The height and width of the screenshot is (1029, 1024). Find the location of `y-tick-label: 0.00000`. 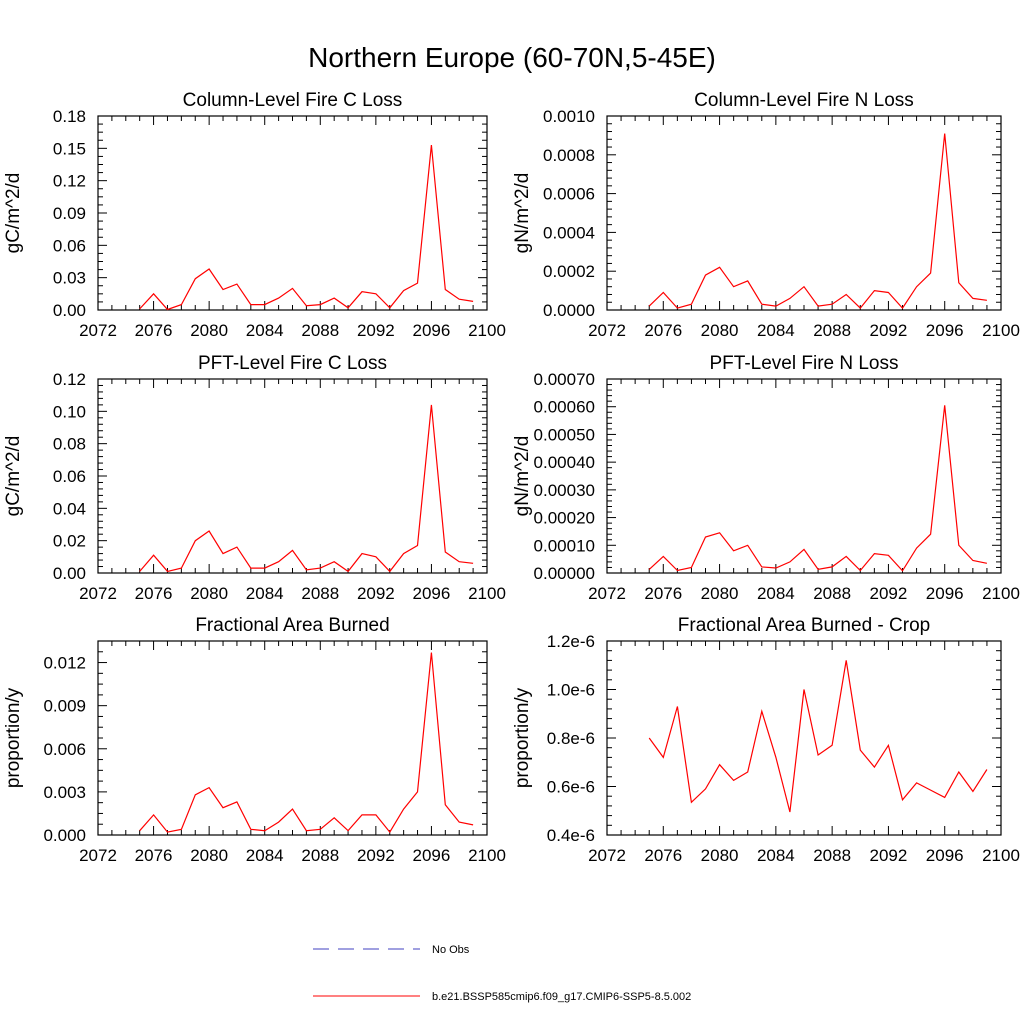

y-tick-label: 0.00000 is located at coordinates (564, 573).